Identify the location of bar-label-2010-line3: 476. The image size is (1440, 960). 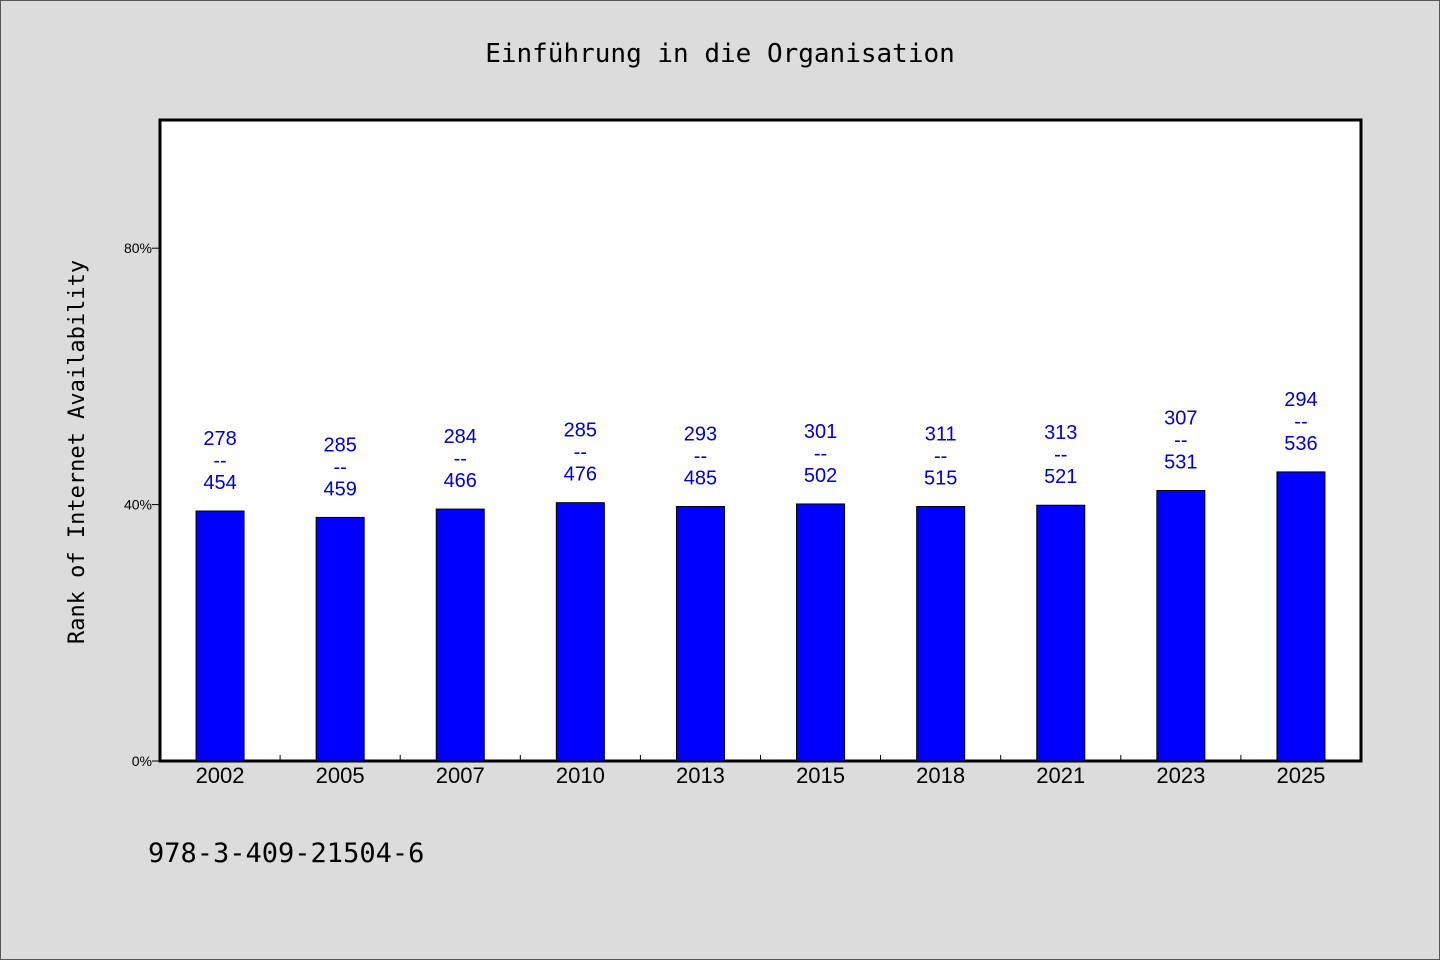
(580, 475).